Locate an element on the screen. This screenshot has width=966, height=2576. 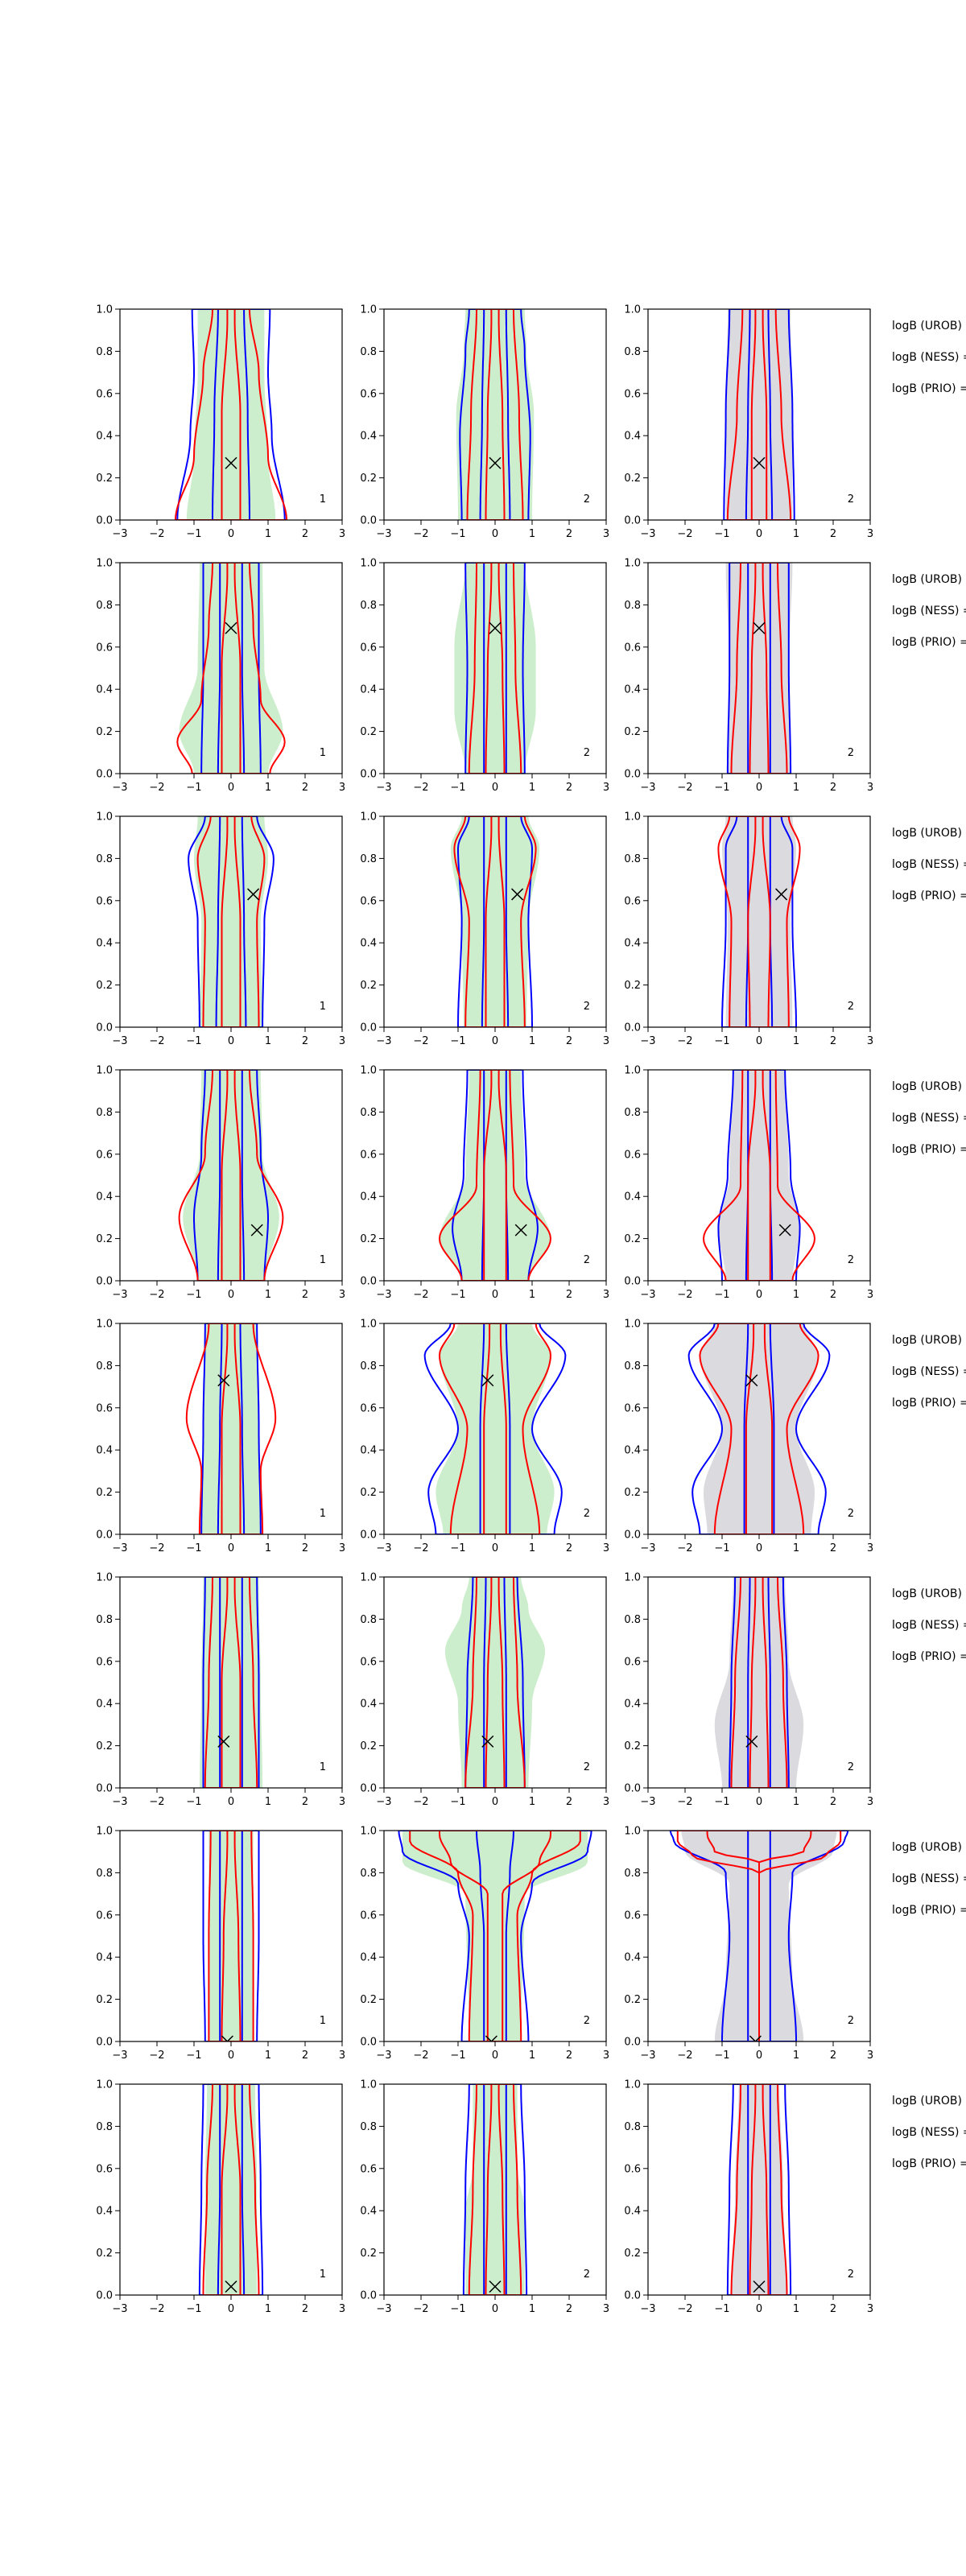
density-fill-green is located at coordinates (231, 1936).